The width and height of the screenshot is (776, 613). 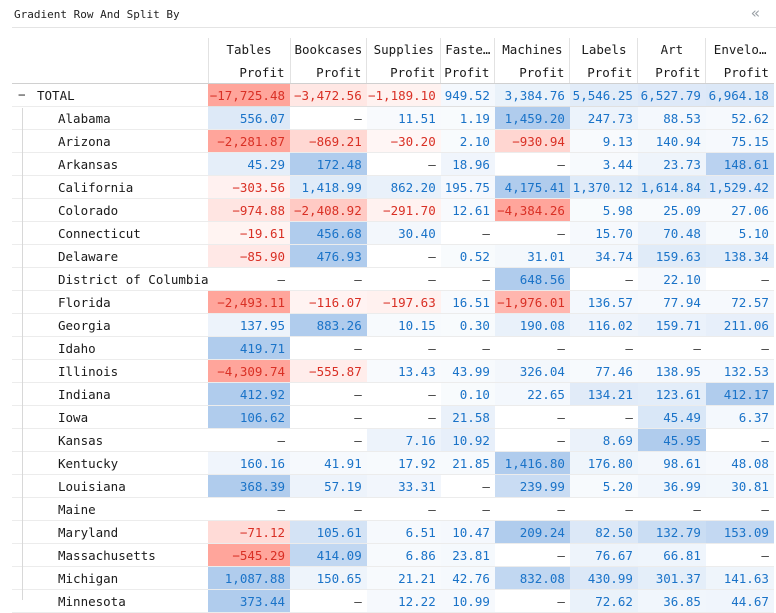 What do you see at coordinates (110, 578) in the screenshot?
I see `row-header: Michigan` at bounding box center [110, 578].